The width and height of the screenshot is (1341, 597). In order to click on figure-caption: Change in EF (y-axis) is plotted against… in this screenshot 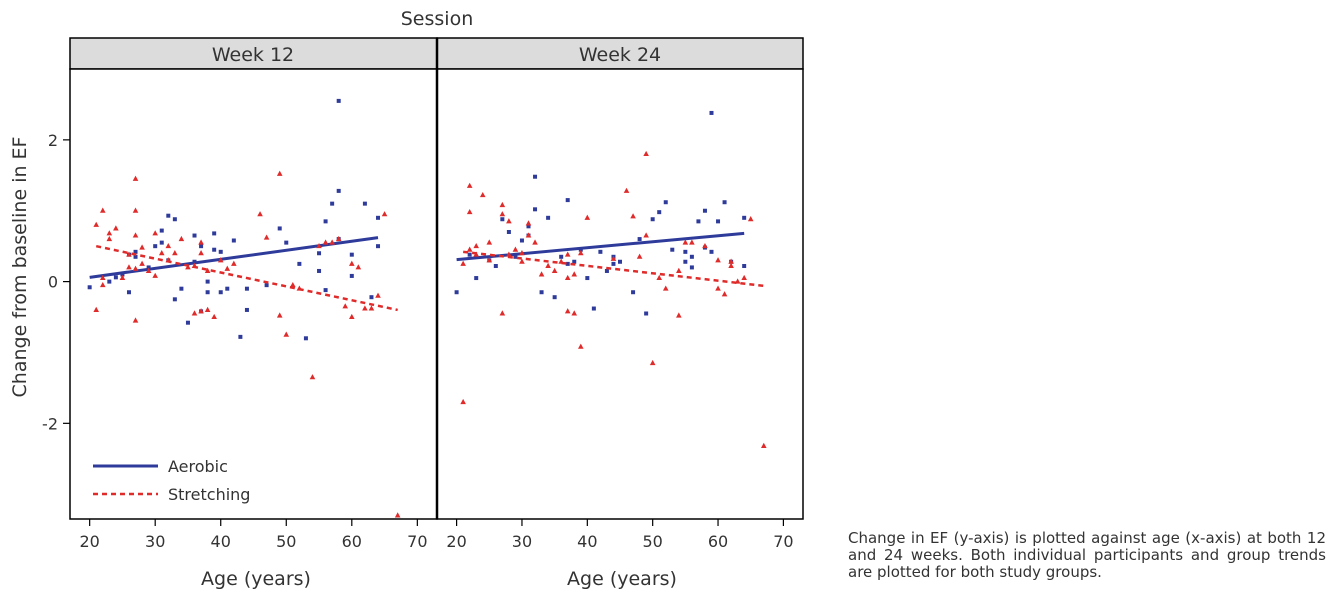, I will do `click(1087, 555)`.